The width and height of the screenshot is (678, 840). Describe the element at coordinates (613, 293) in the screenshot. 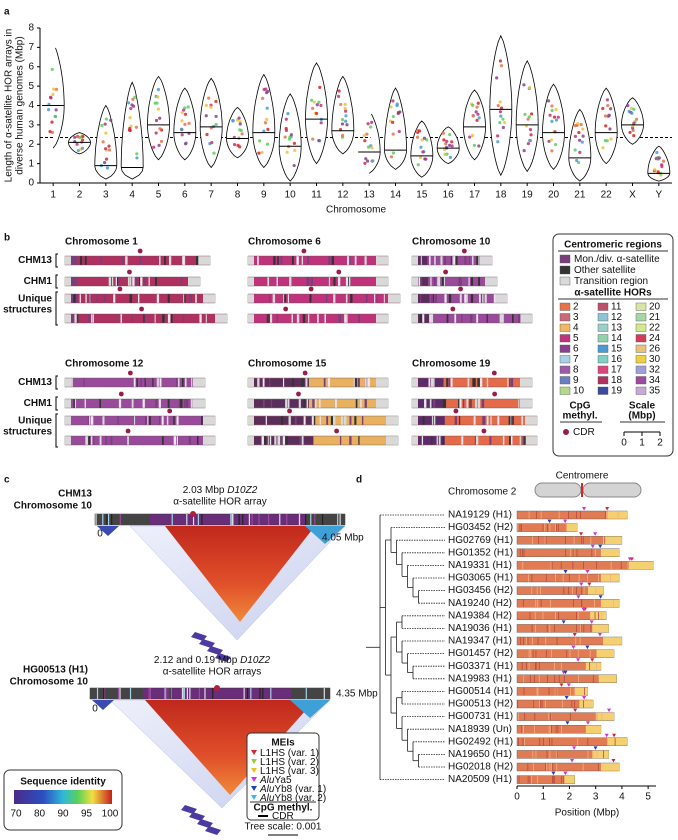

I see `legend-title: α-satellite HORs` at that location.